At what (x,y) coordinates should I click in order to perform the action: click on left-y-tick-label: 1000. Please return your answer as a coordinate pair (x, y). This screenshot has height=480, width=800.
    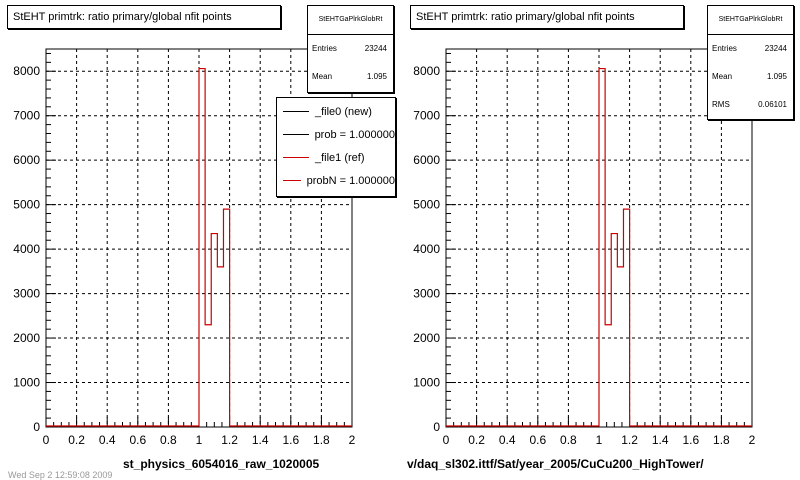
    Looking at the image, I should click on (26, 383).